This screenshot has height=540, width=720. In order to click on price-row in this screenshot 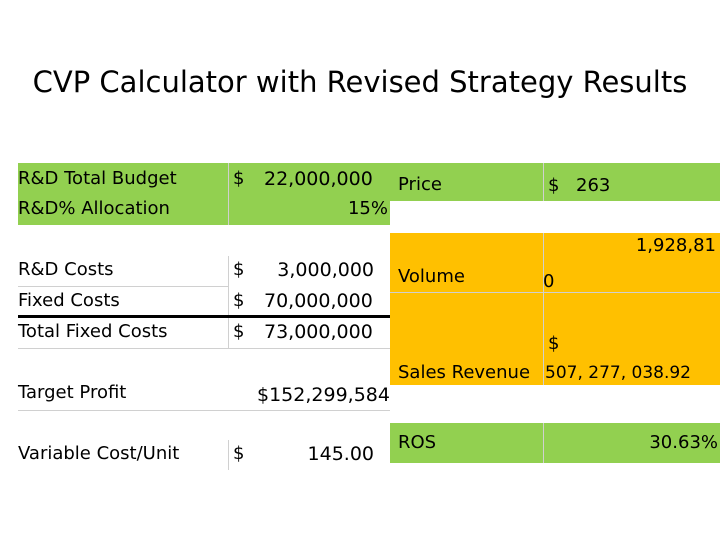, I will do `click(555, 182)`.